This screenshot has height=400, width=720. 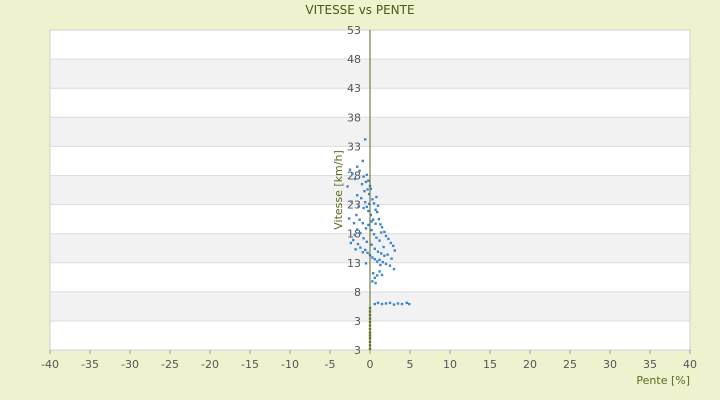 What do you see at coordinates (354, 146) in the screenshot?
I see `y-tick-label: 33` at bounding box center [354, 146].